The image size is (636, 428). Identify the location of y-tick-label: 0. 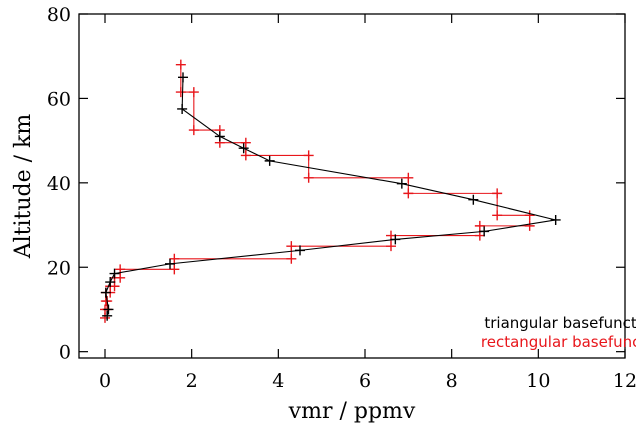
(65, 353).